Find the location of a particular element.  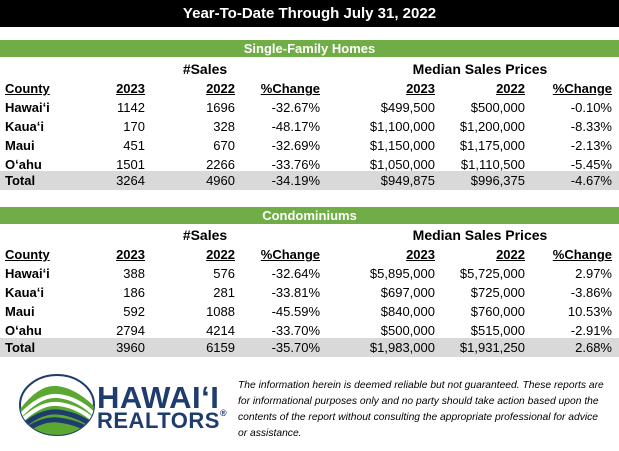

price-2023: $500,000 is located at coordinates (407, 330).